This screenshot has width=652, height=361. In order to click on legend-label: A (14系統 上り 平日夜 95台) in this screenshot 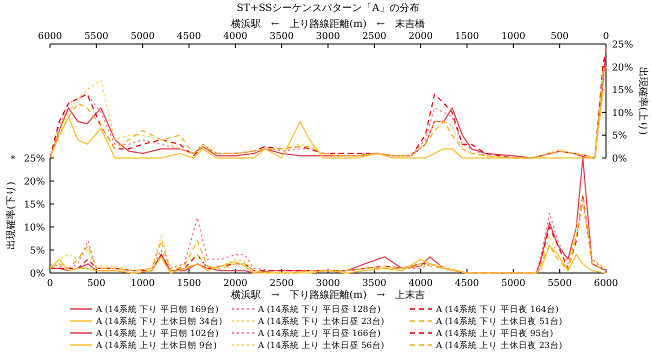, I will do `click(494, 333)`.